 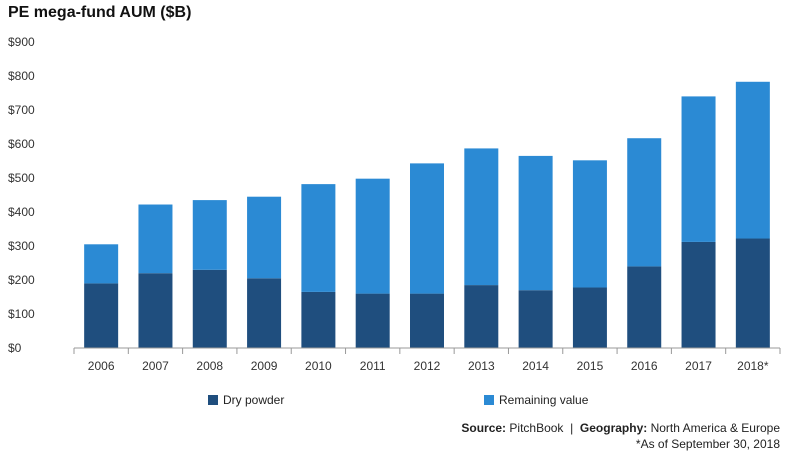 What do you see at coordinates (481, 366) in the screenshot?
I see `x-tick-label: 2013` at bounding box center [481, 366].